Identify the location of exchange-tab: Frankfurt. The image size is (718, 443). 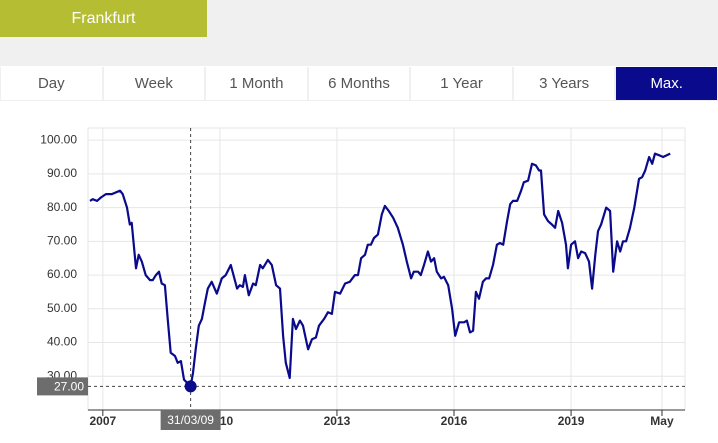
(103, 18).